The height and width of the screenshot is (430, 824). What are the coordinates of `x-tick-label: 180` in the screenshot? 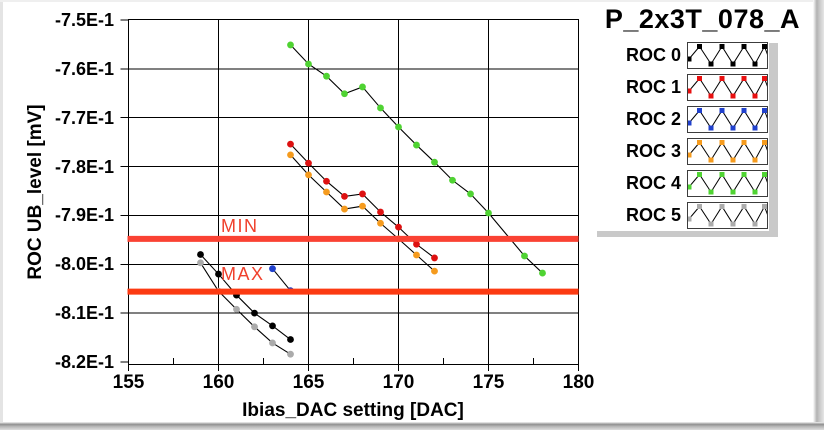 It's located at (578, 382).